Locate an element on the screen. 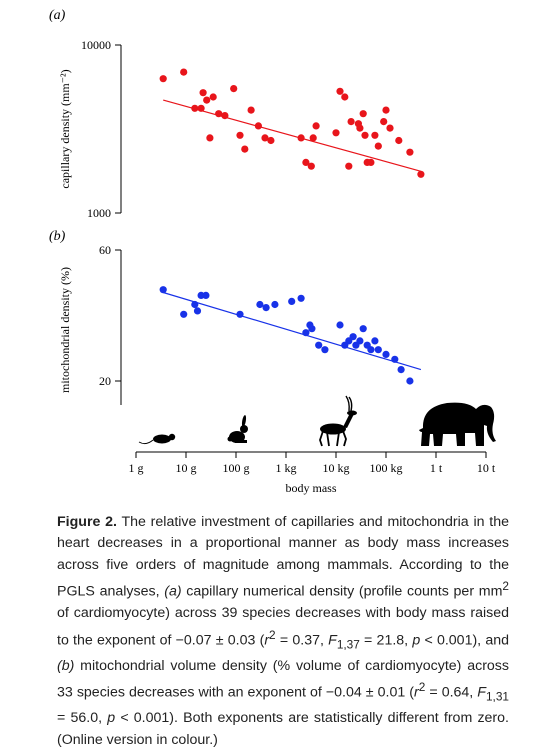 Image resolution: width=537 pixels, height=751 pixels. caption-r-symbol: r is located at coordinates (267, 640).